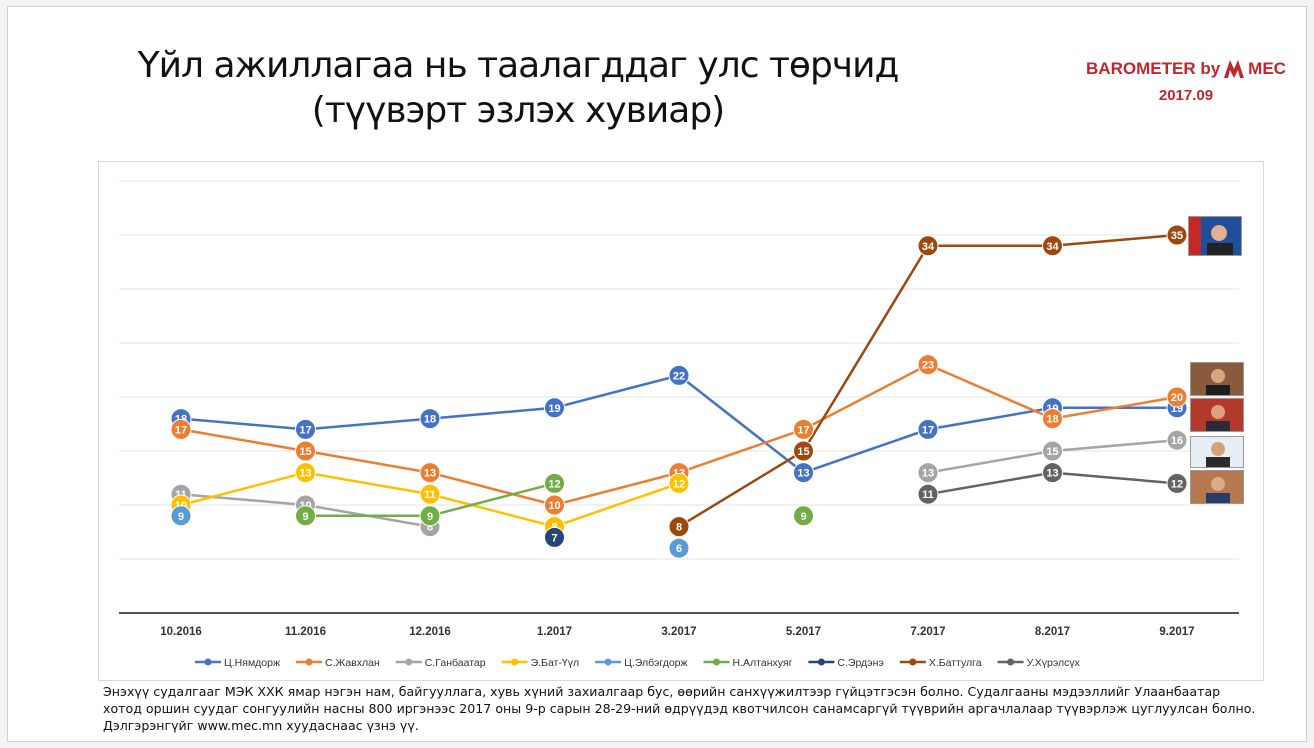 The height and width of the screenshot is (748, 1314). Describe the element at coordinates (955, 663) in the screenshot. I see `legend-label: Х.Баттулга` at that location.